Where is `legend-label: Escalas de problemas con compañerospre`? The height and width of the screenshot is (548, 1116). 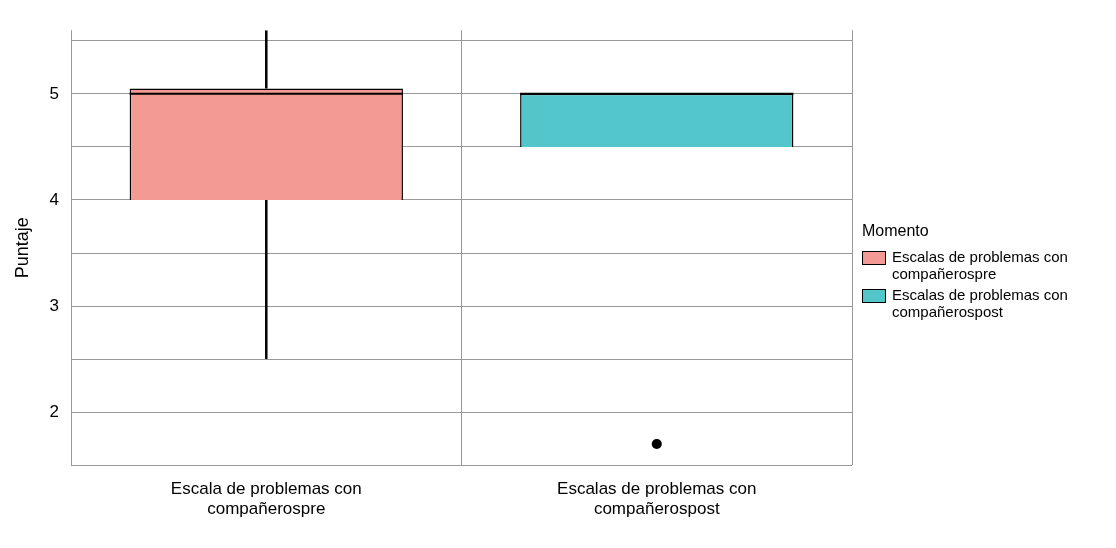 legend-label: Escalas de problemas con compañerospre is located at coordinates (980, 265).